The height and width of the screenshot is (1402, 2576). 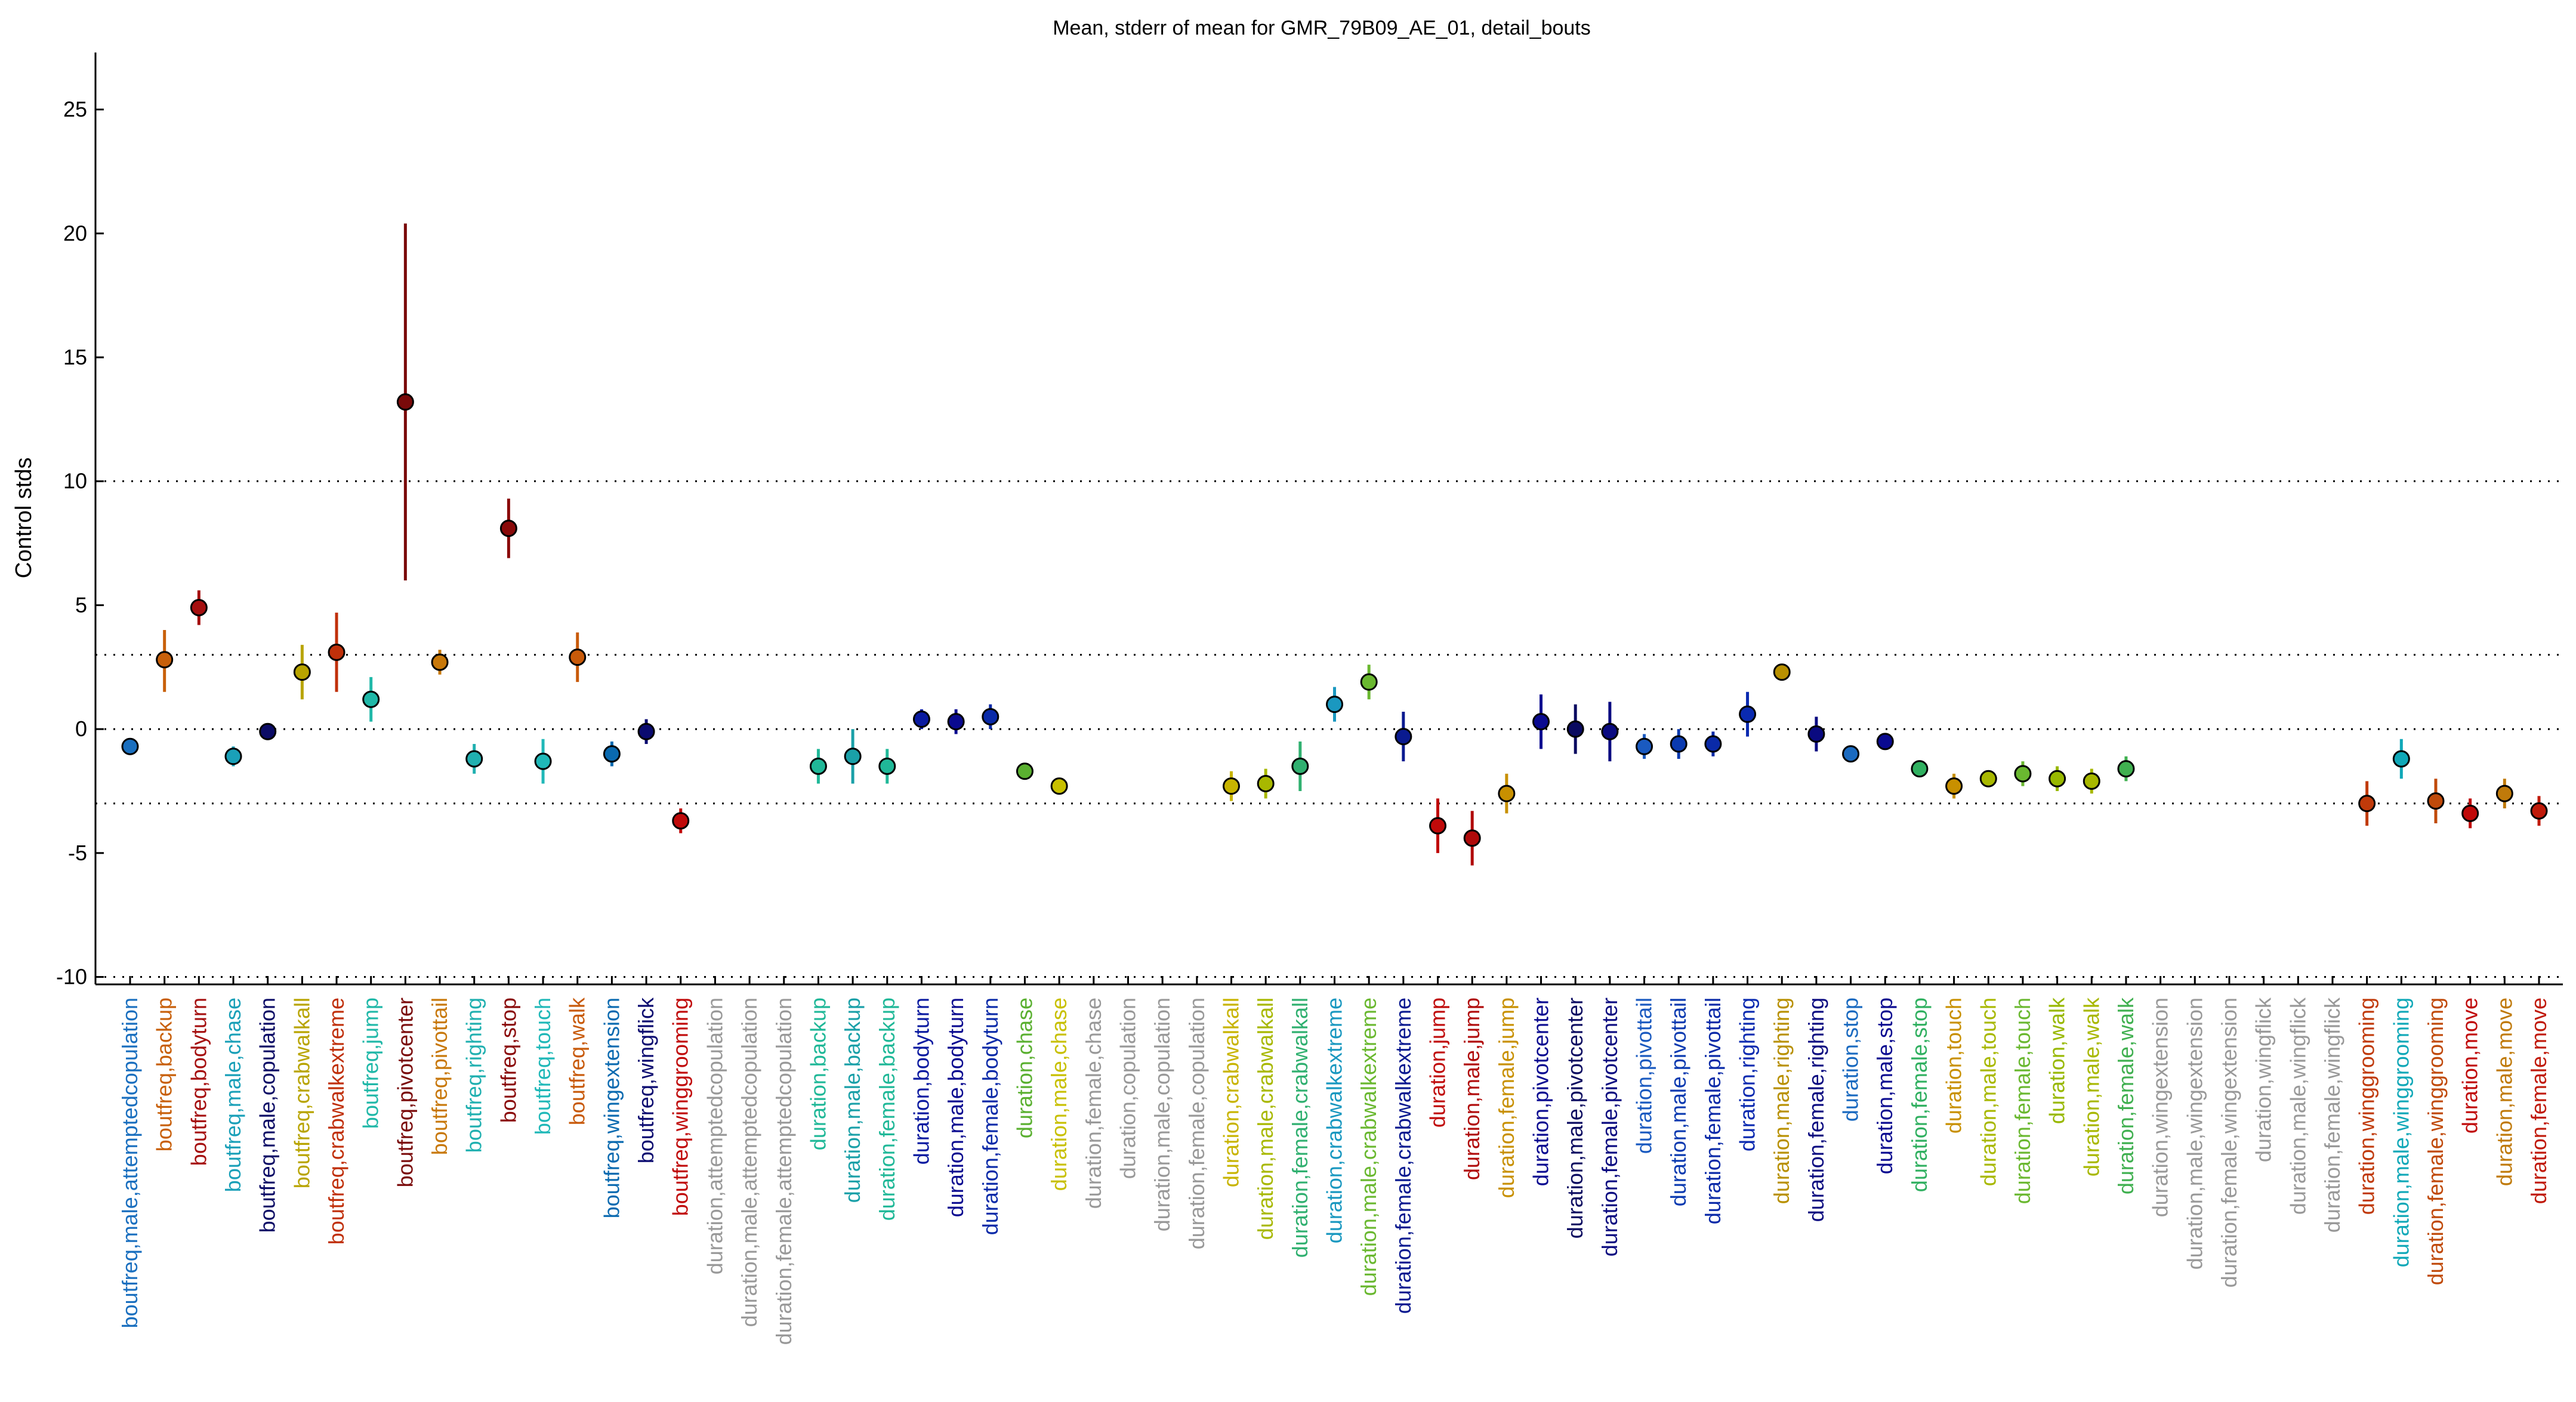 What do you see at coordinates (1713, 1111) in the screenshot?
I see `x-tick-label: duration,female,pivottail` at bounding box center [1713, 1111].